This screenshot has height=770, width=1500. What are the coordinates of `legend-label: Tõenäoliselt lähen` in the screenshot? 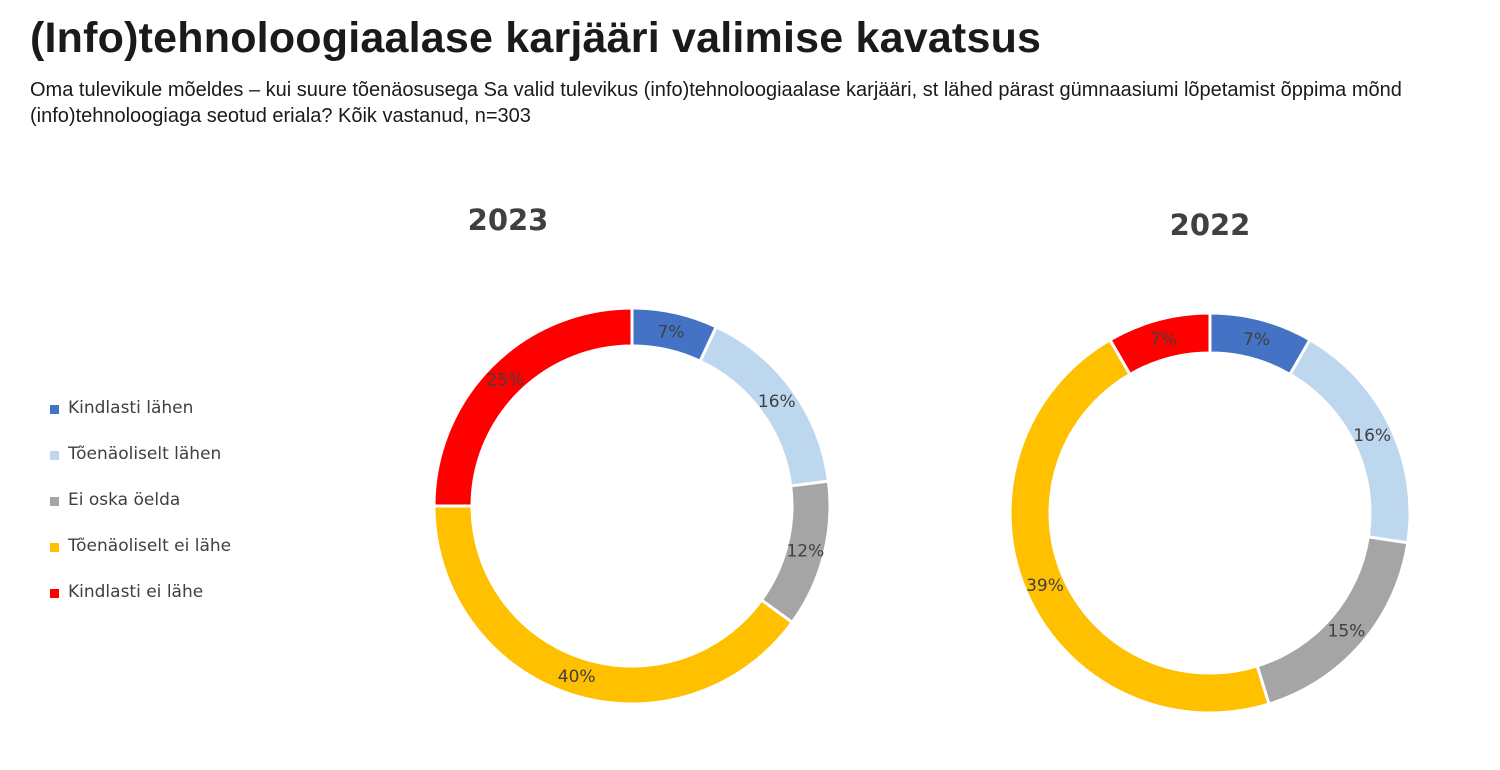 It's located at (145, 454).